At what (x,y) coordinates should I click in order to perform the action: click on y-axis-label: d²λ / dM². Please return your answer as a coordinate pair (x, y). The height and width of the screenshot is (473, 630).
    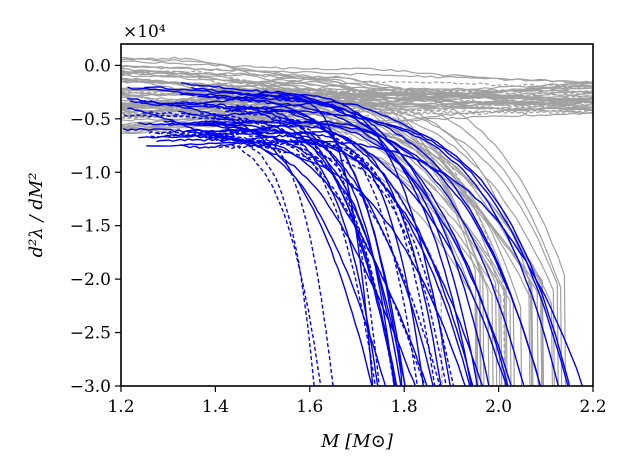
    Looking at the image, I should click on (36, 215).